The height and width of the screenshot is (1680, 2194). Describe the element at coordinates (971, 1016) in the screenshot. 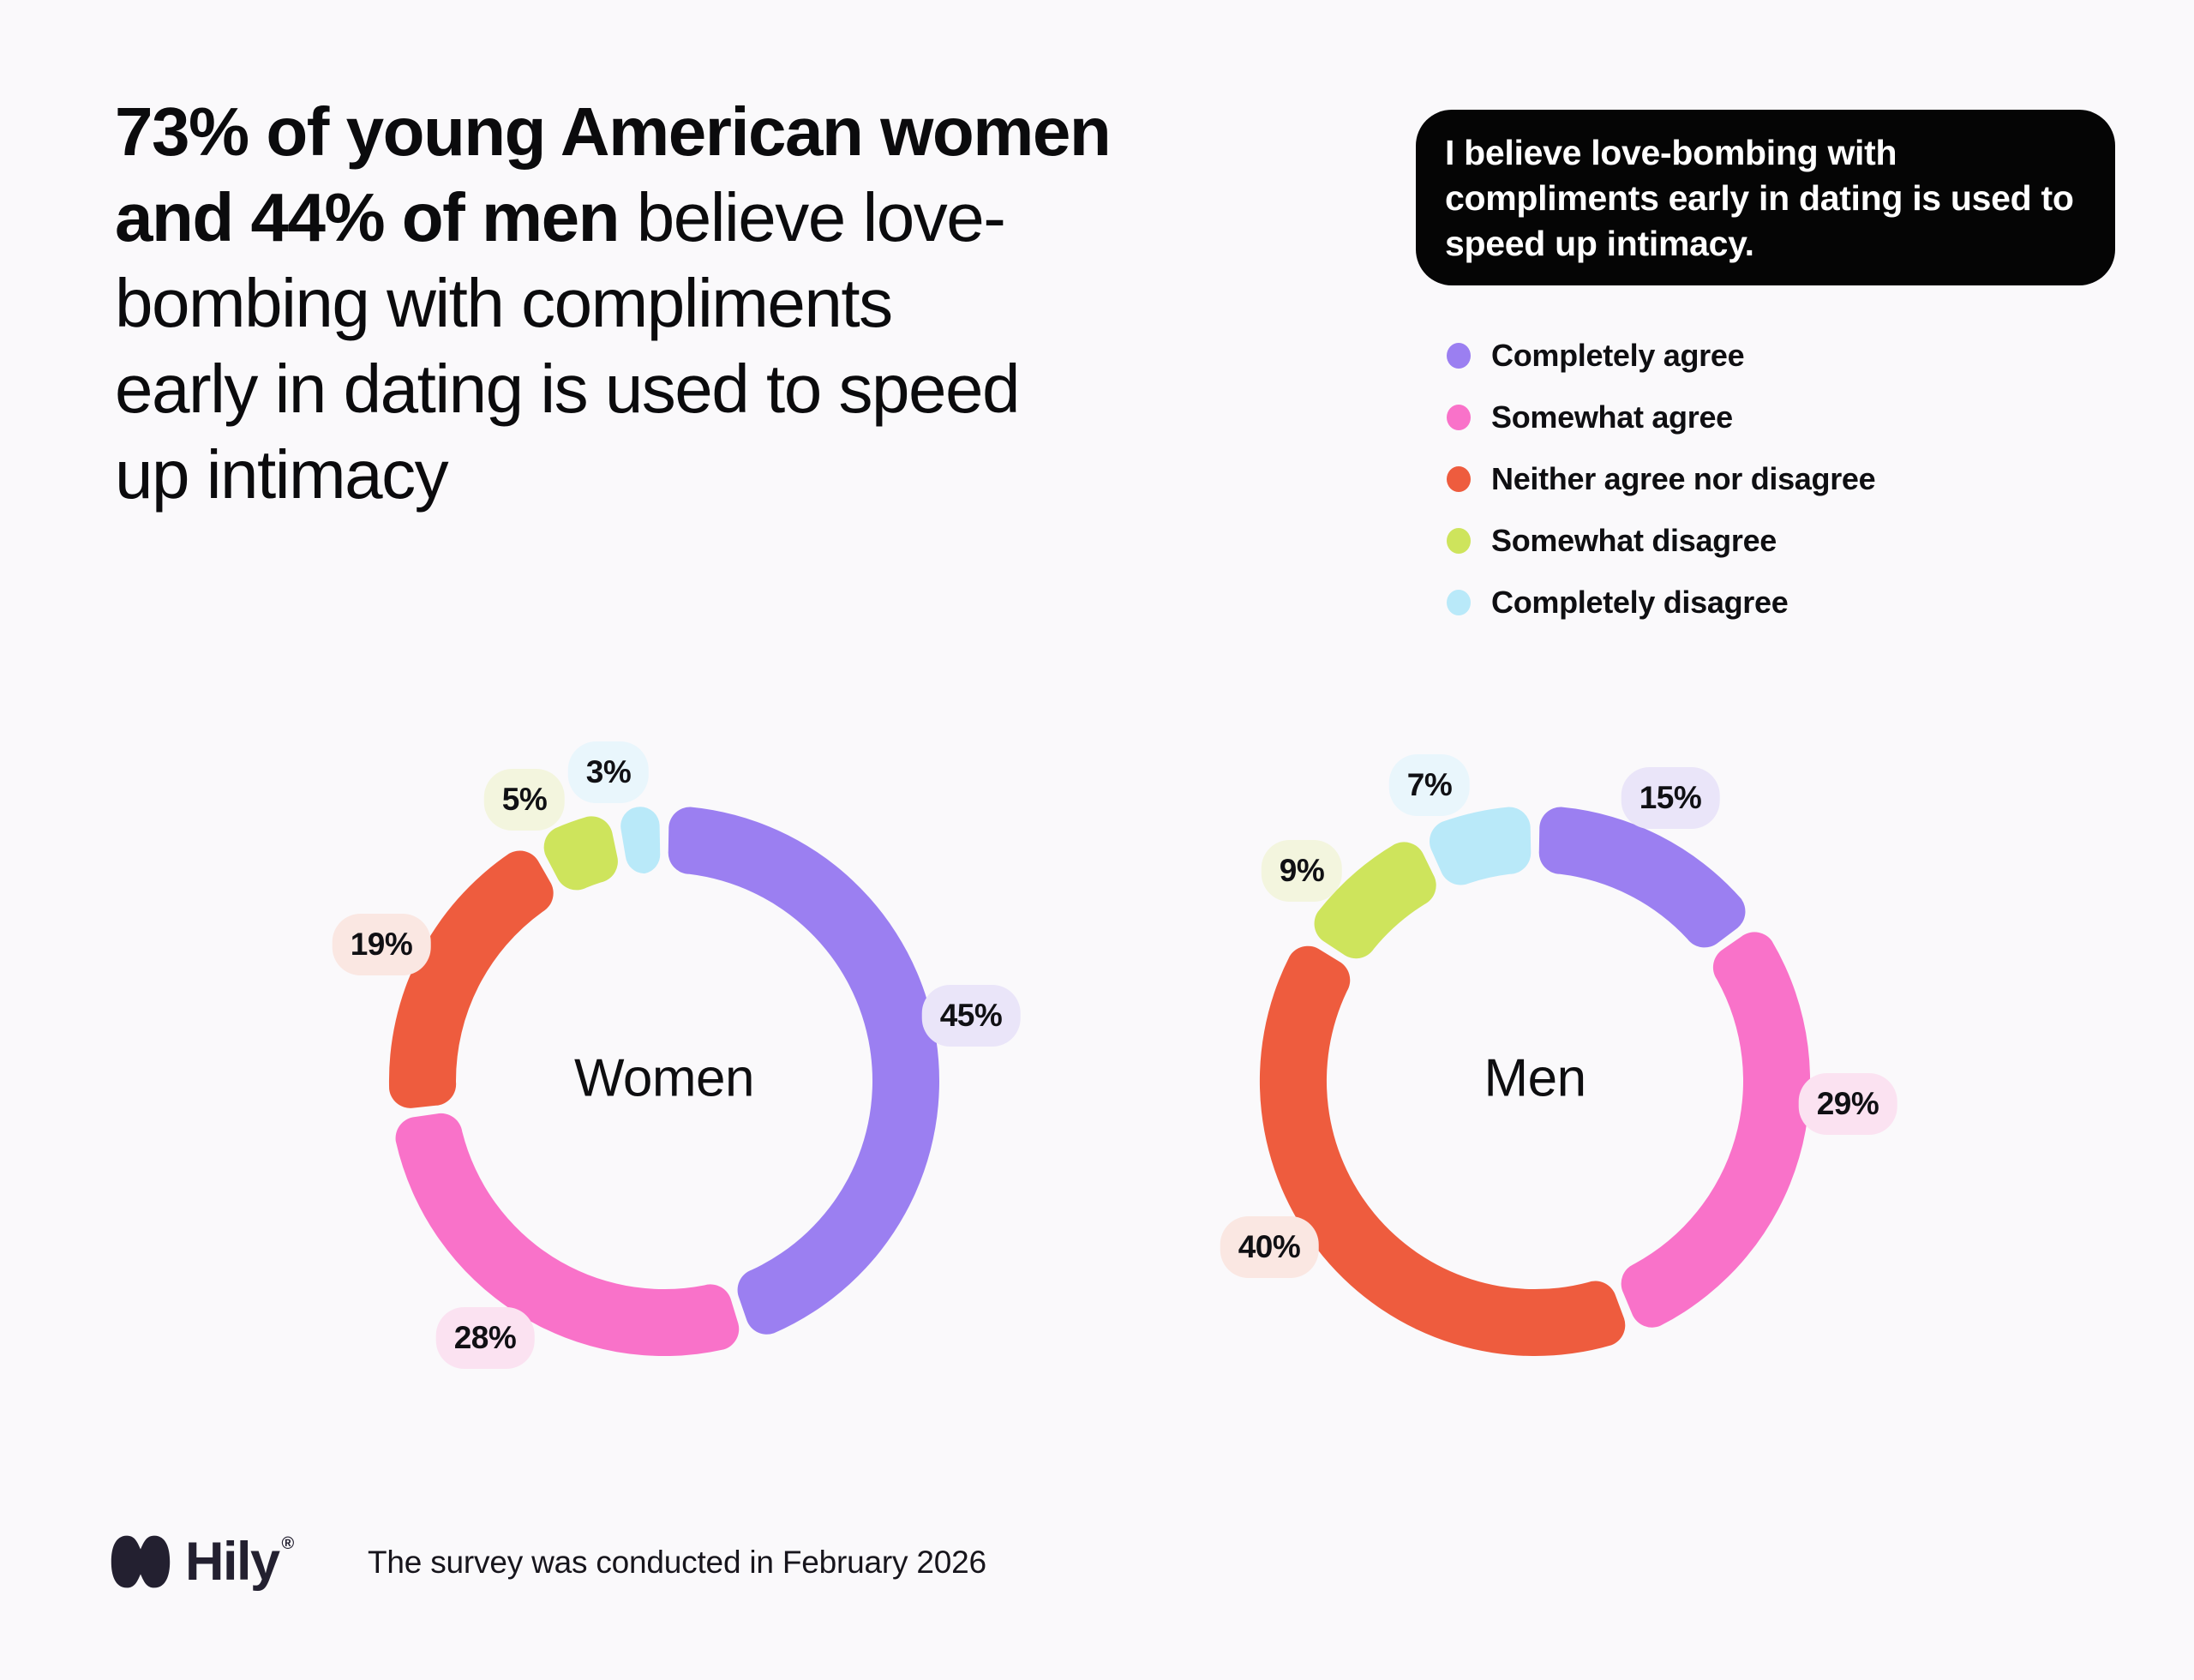

I see `value-label-completely-agree: 45%` at that location.